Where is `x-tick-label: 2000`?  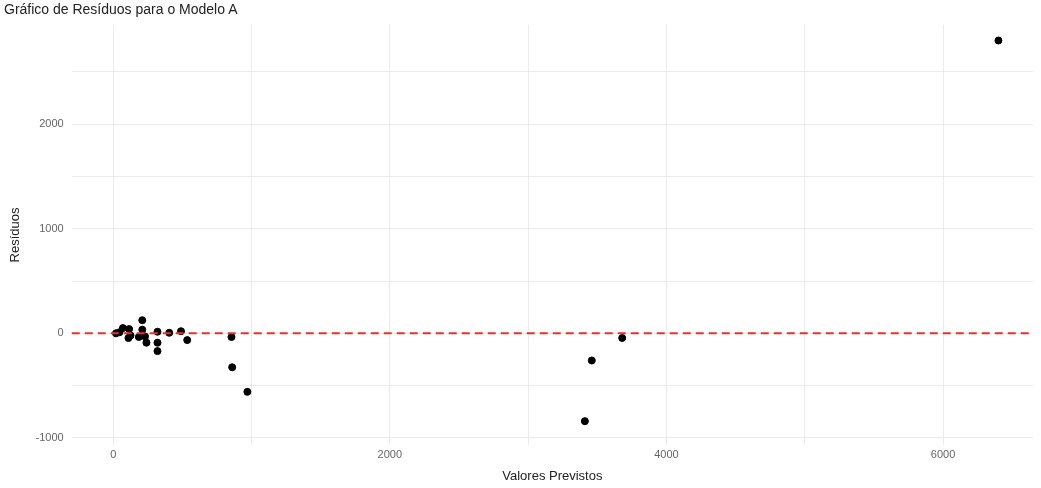
x-tick-label: 2000 is located at coordinates (390, 453).